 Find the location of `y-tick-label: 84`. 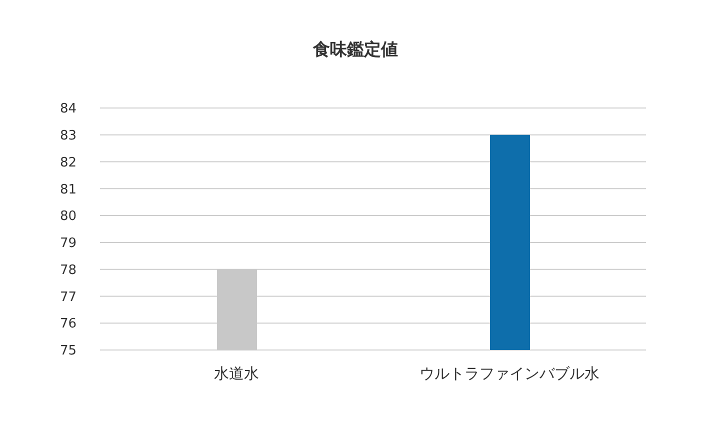

y-tick-label: 84 is located at coordinates (68, 109).